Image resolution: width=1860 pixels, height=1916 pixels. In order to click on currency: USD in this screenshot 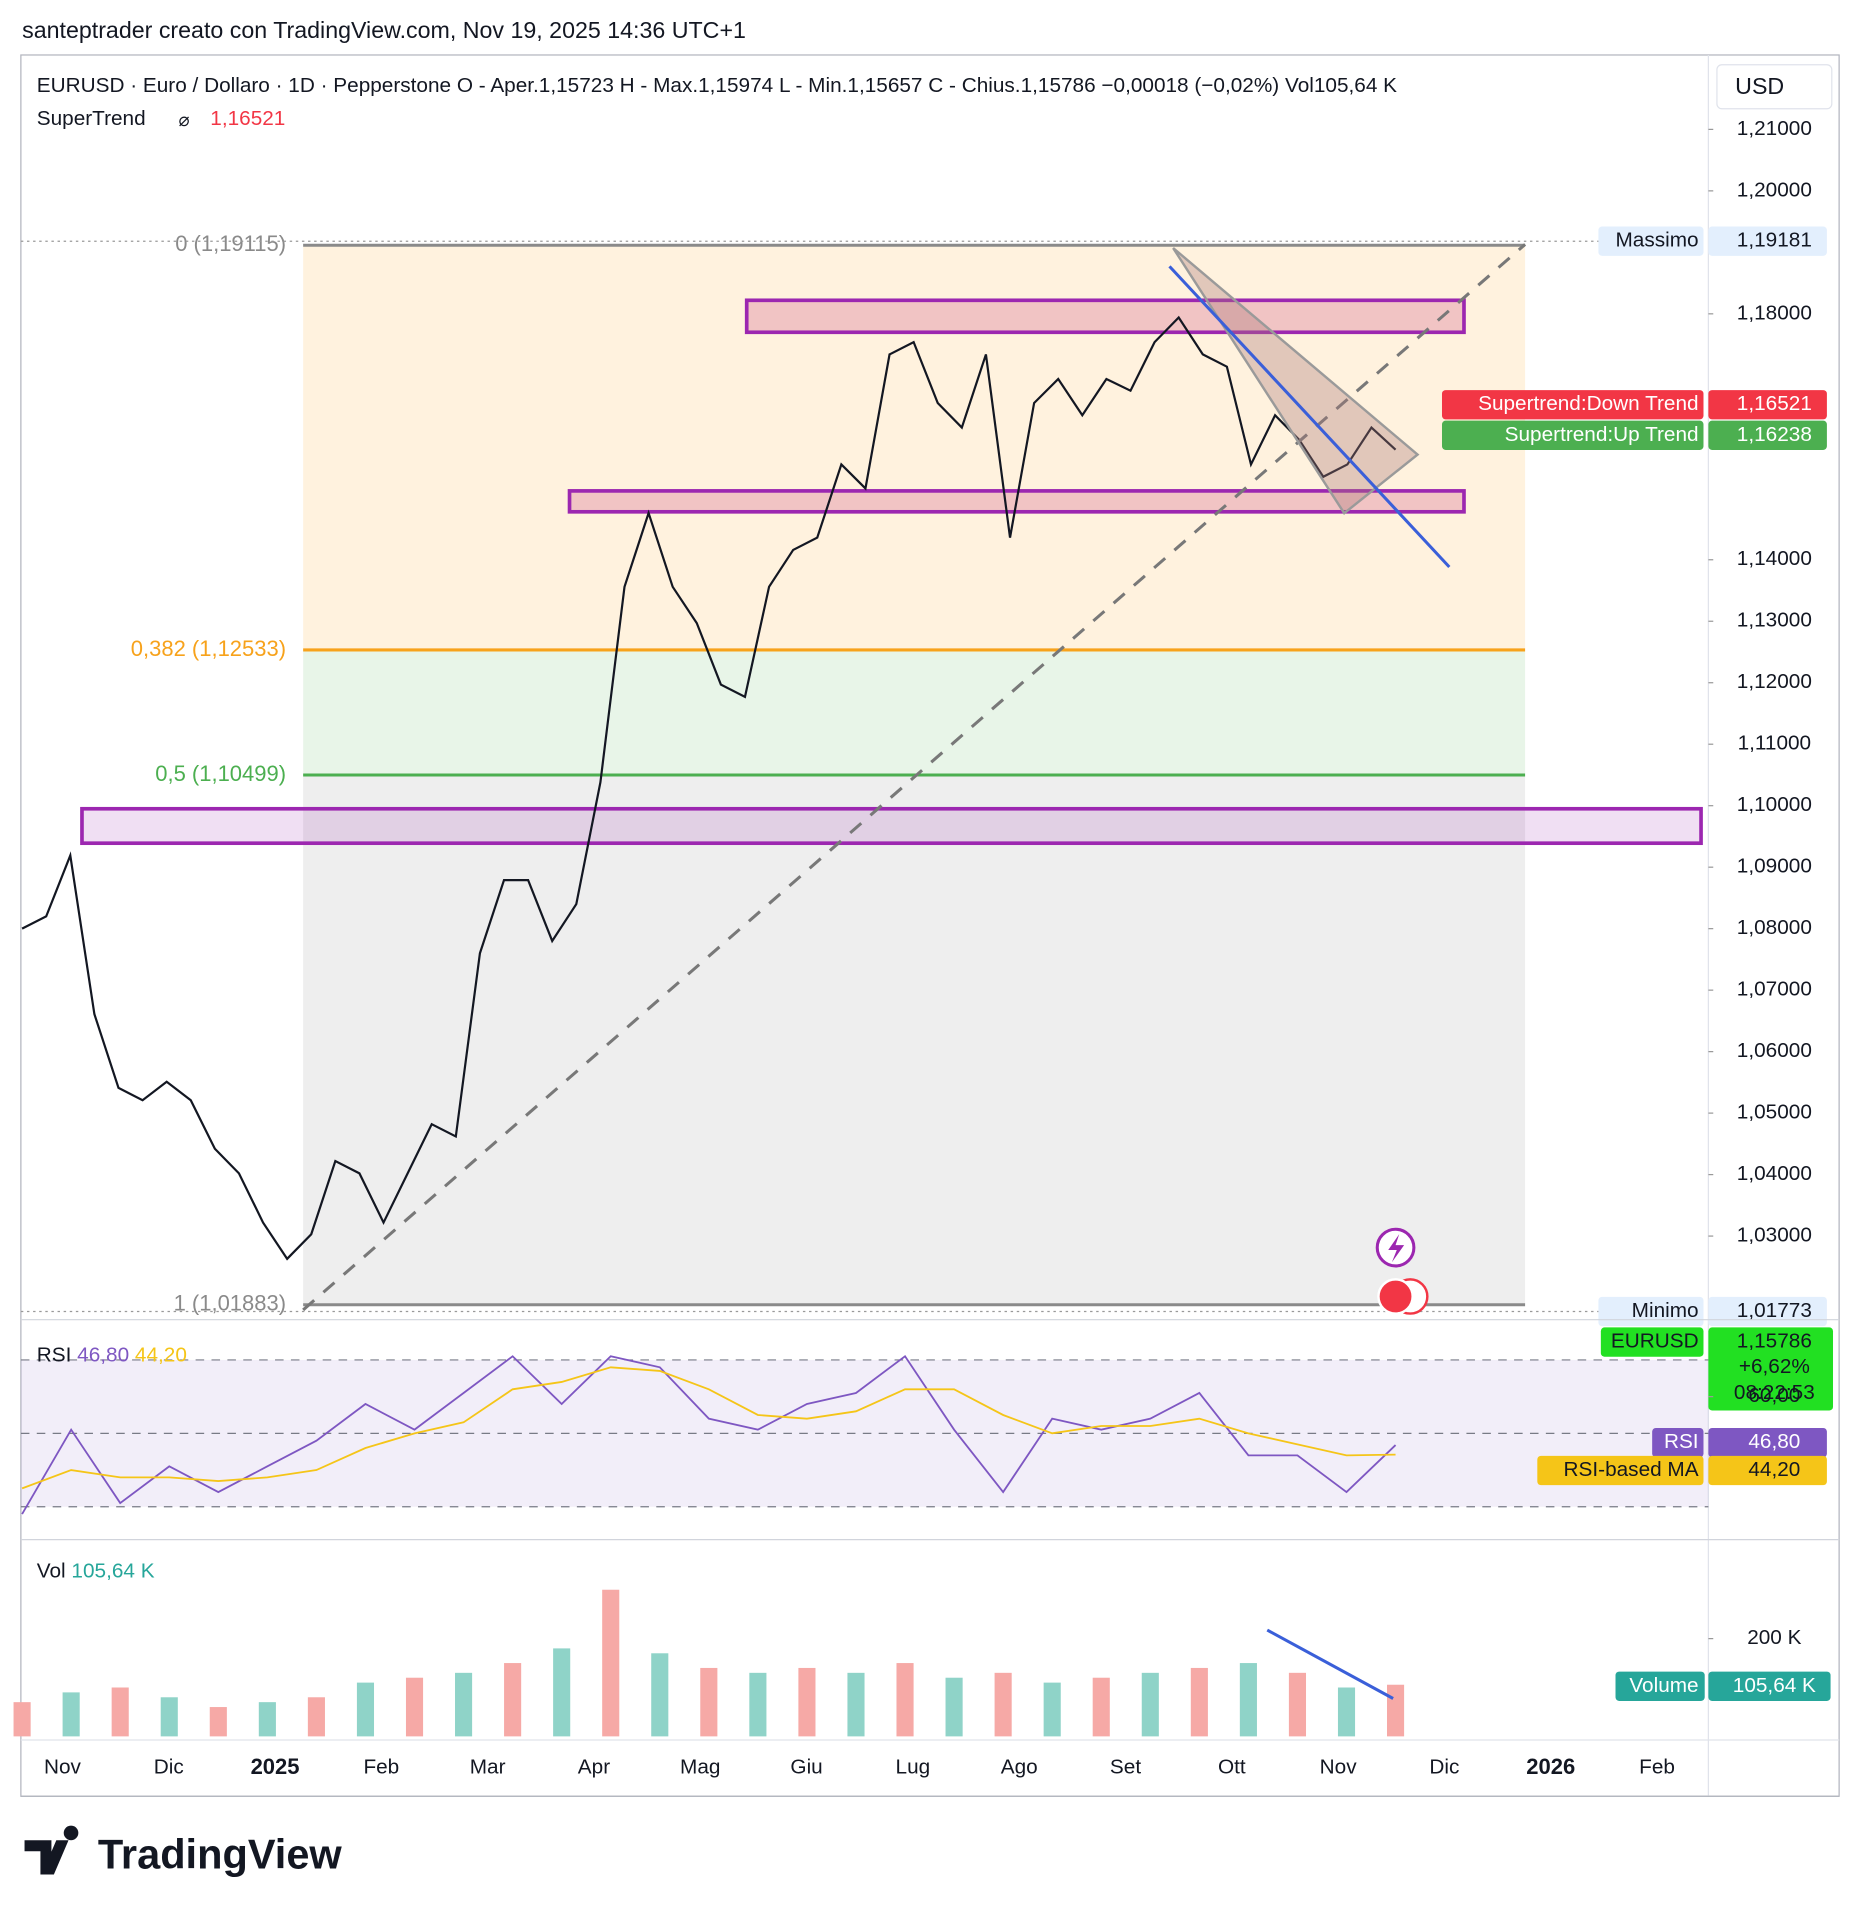, I will do `click(1759, 86)`.